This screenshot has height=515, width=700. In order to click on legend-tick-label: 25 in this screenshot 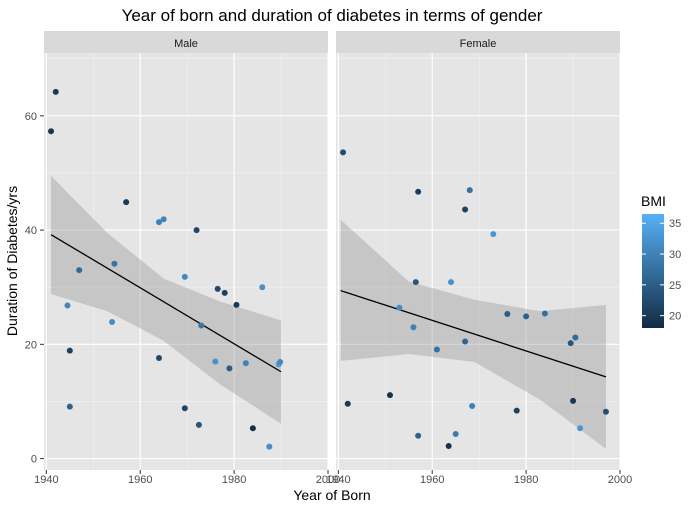, I will do `click(675, 286)`.